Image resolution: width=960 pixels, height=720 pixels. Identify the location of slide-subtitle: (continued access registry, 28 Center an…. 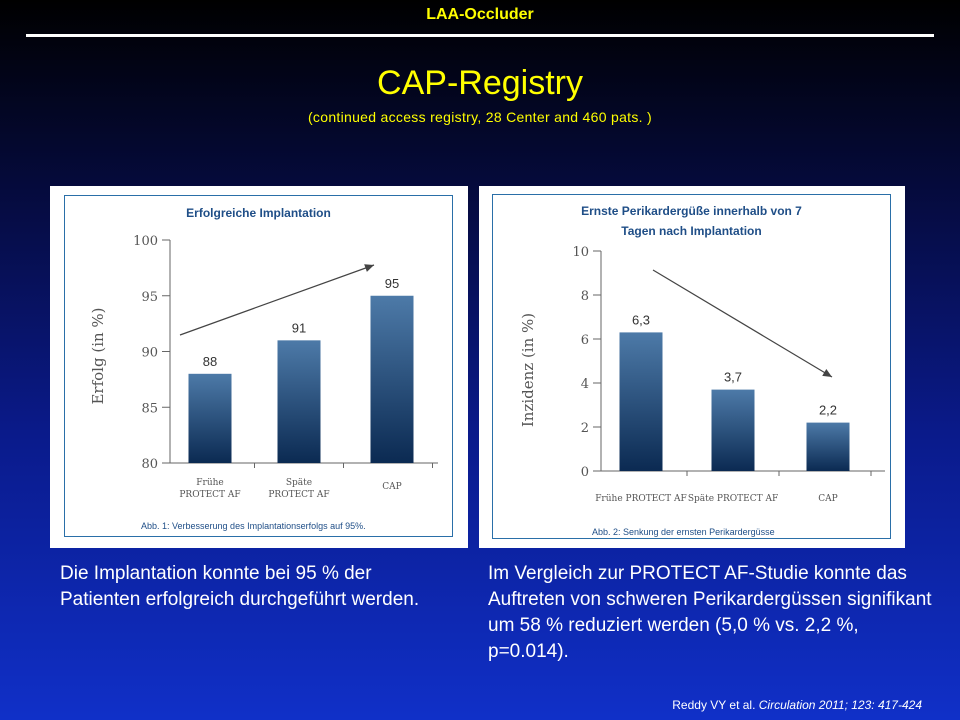
(480, 117).